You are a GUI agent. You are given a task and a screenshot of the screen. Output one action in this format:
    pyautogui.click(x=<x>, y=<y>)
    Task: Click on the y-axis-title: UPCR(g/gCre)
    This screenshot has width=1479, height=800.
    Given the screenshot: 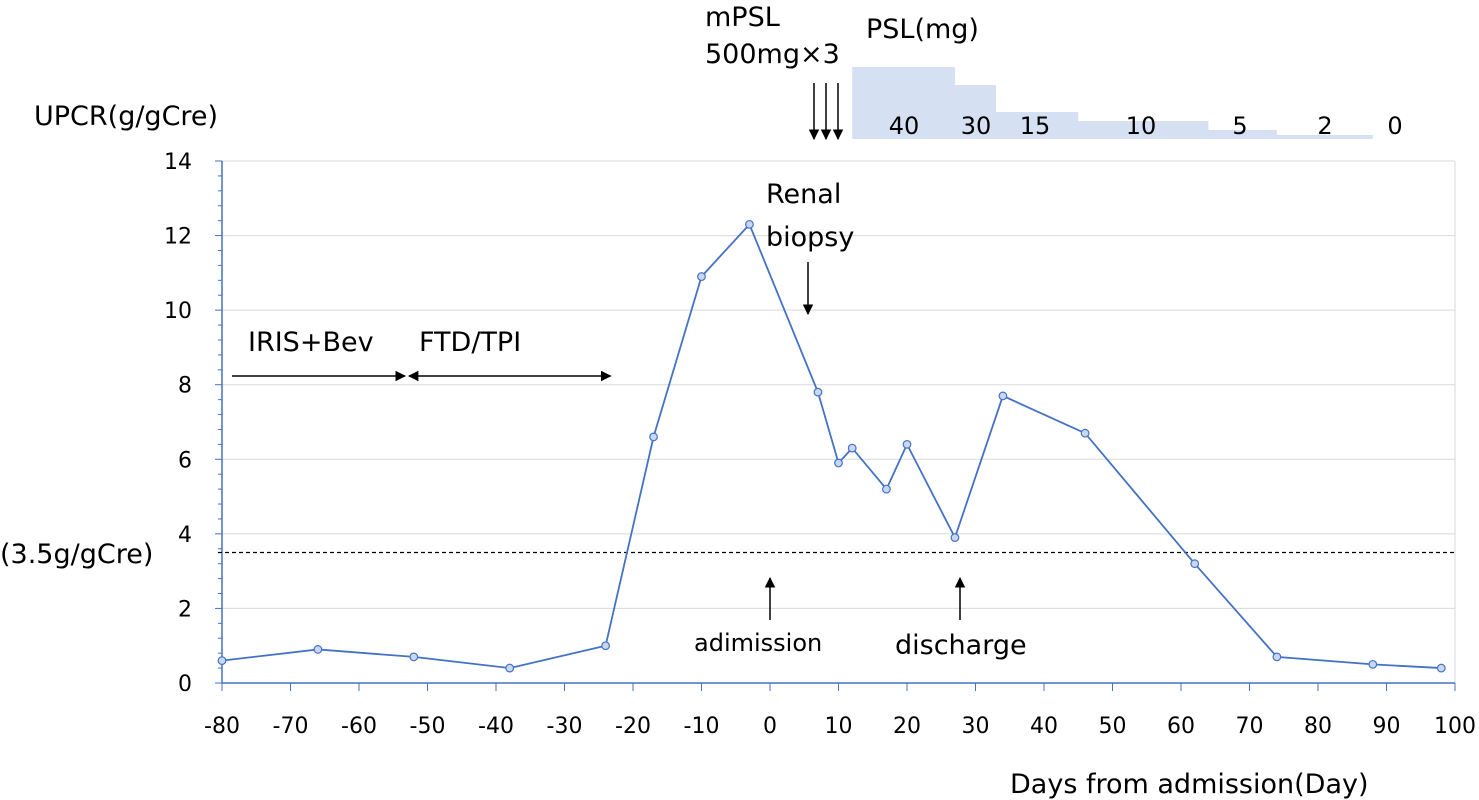 What is the action you would take?
    pyautogui.click(x=126, y=116)
    